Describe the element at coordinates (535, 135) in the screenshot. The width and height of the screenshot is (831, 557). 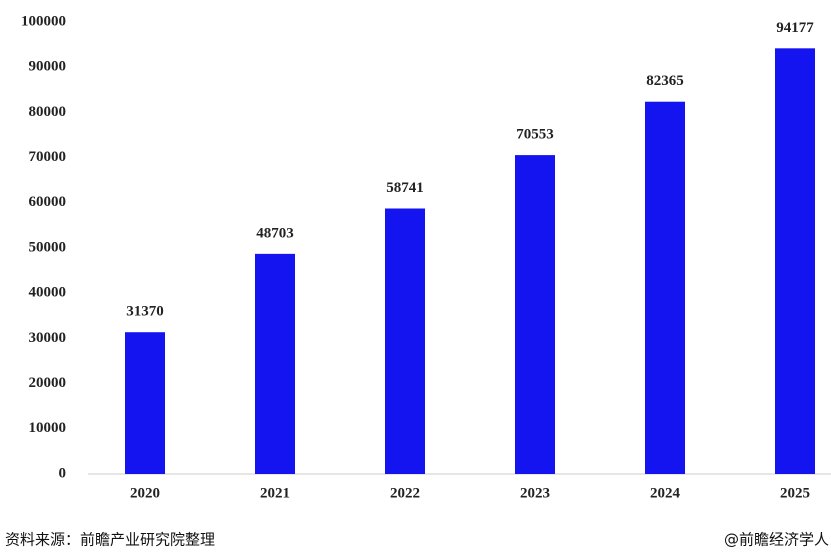
I see `value-label: 70553` at that location.